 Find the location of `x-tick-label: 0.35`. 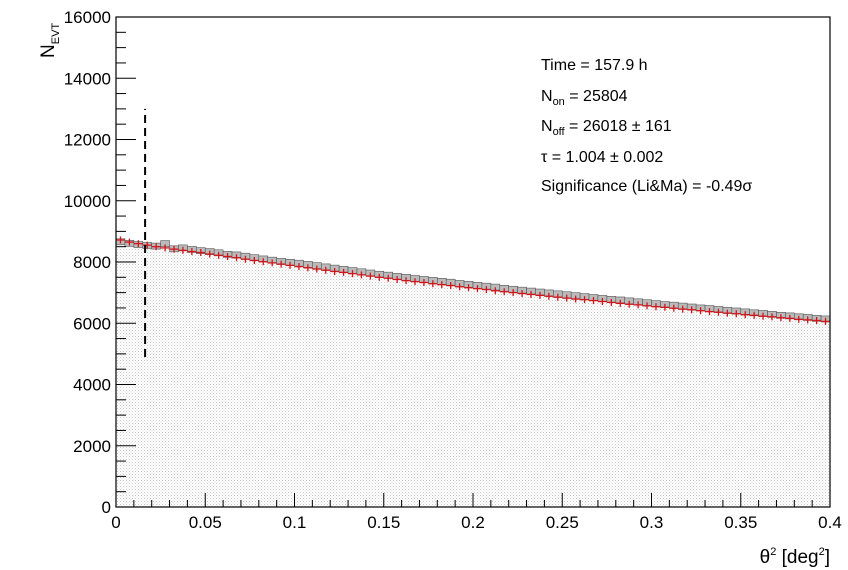

x-tick-label: 0.35 is located at coordinates (740, 522).